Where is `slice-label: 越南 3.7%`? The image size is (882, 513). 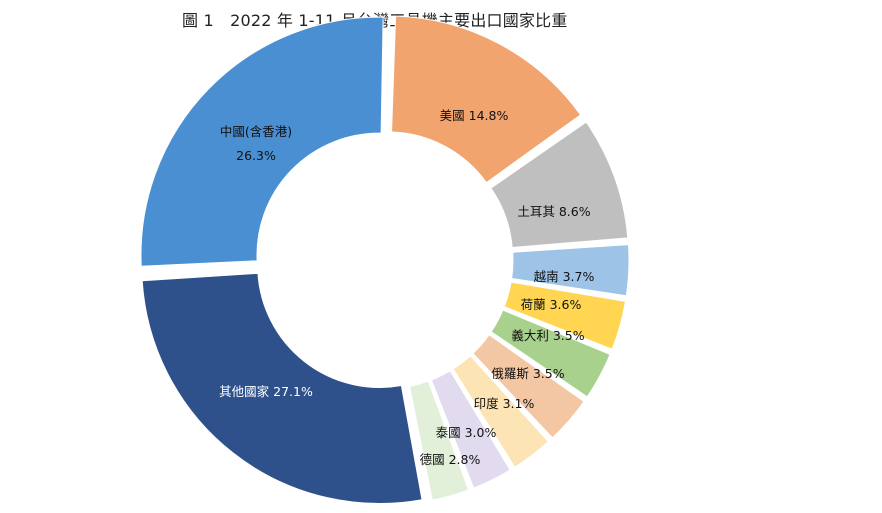 slice-label: 越南 3.7% is located at coordinates (564, 276).